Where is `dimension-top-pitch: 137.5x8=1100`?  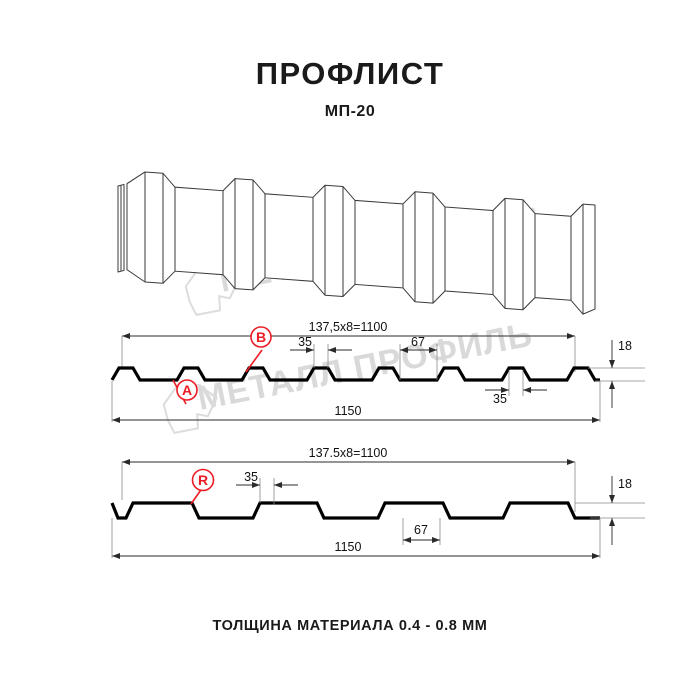
dimension-top-pitch: 137.5x8=1100 is located at coordinates (348, 479).